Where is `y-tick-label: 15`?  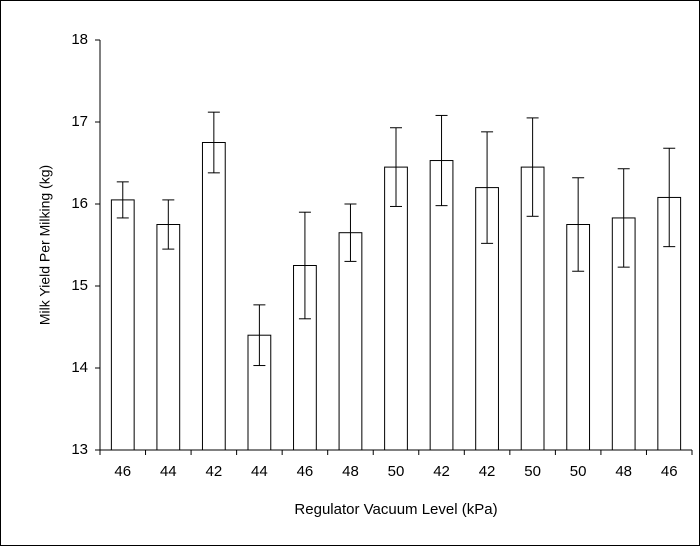
y-tick-label: 15 is located at coordinates (79, 285).